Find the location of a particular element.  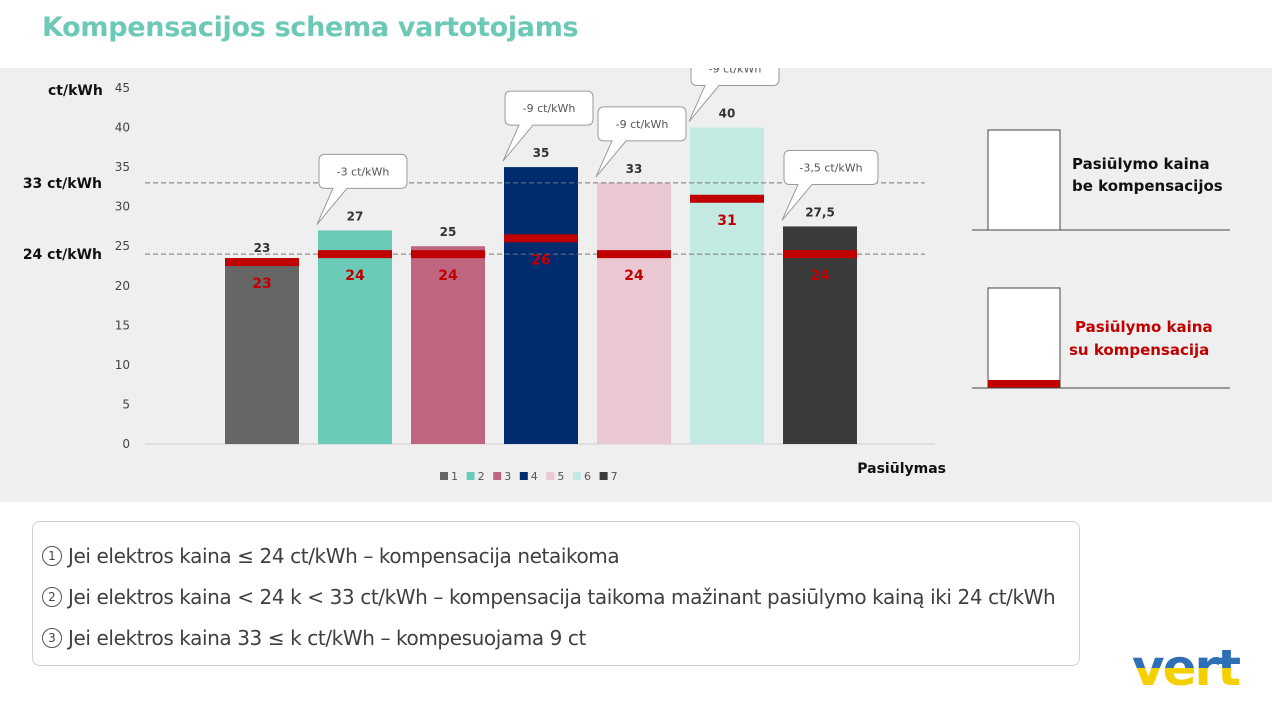

bar-value-label: 25 is located at coordinates (448, 232).